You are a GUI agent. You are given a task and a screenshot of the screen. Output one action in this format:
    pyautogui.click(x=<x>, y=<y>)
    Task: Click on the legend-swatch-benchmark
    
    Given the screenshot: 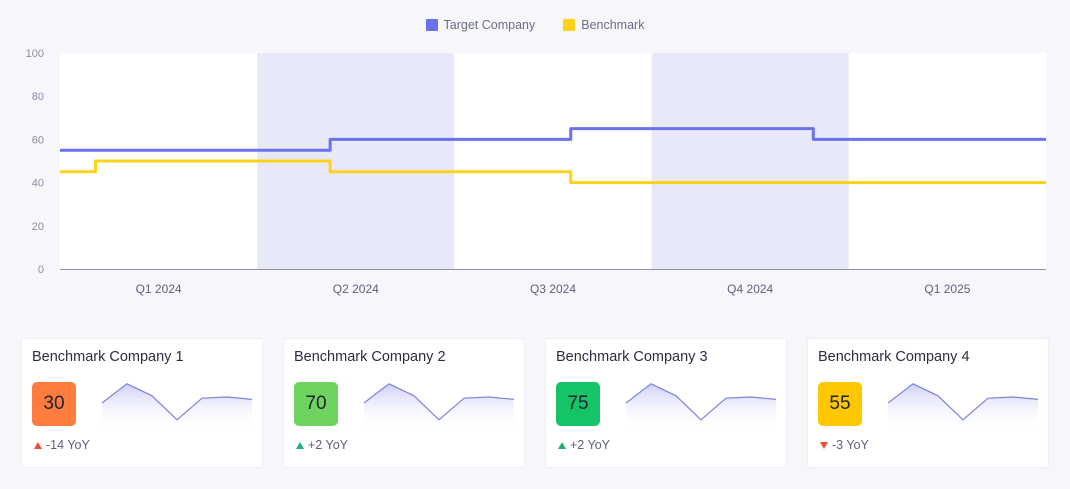 What is the action you would take?
    pyautogui.click(x=569, y=25)
    